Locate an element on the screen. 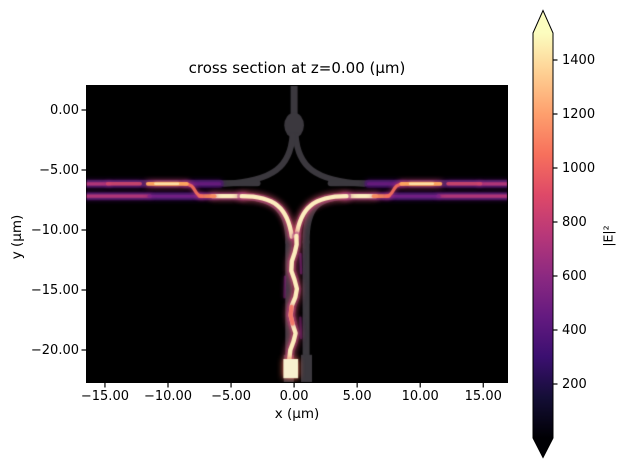  x-tick-label: 15.00 is located at coordinates (483, 396).